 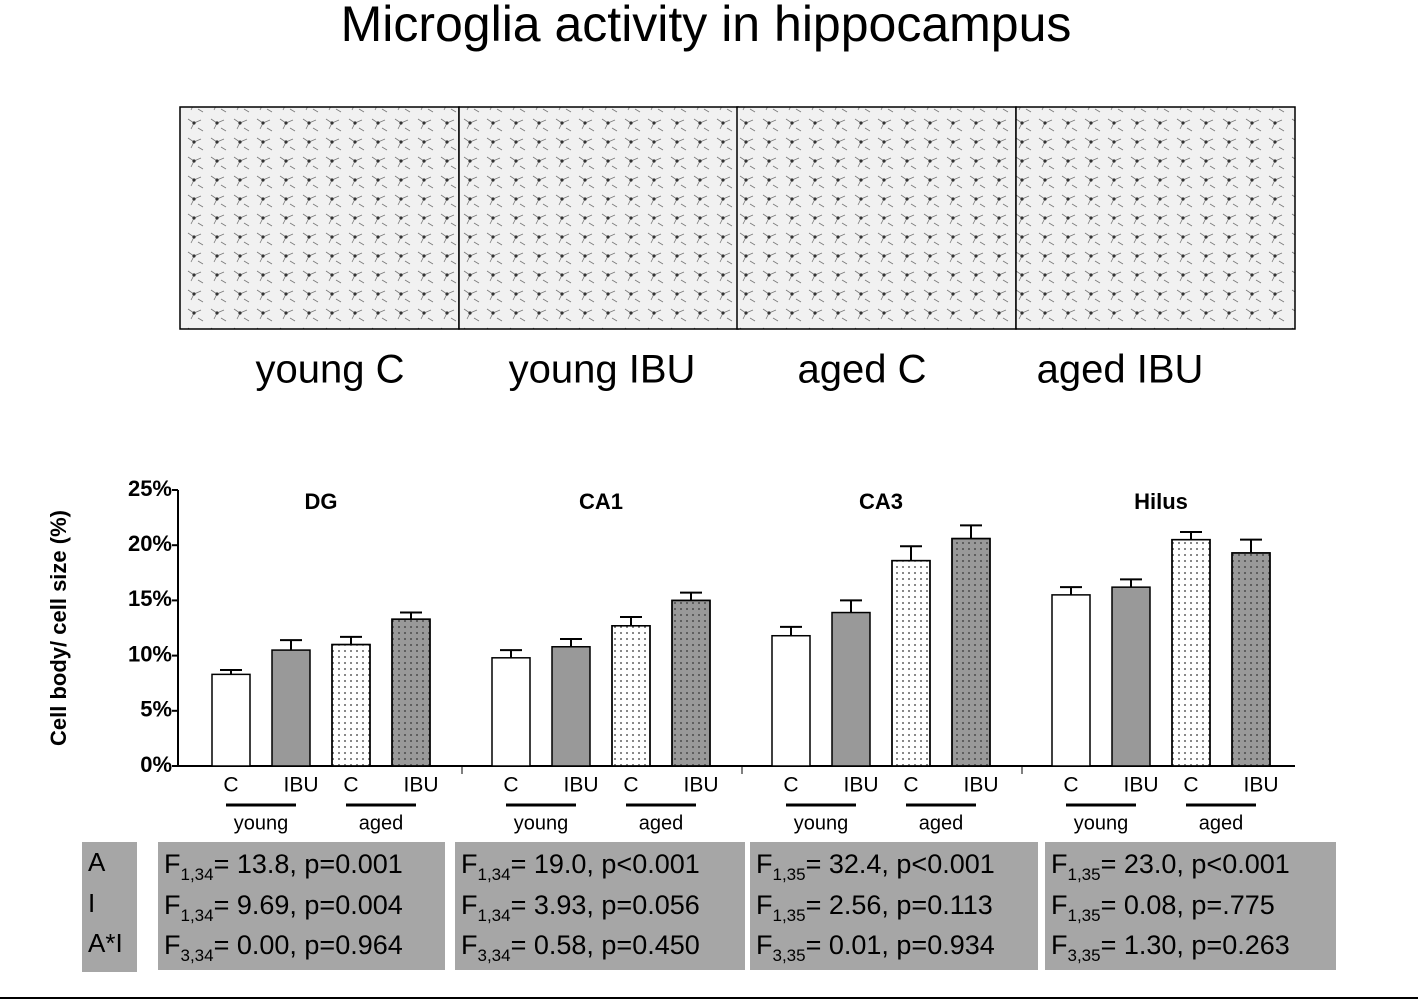 I want to click on row-label: A, so click(x=97, y=862).